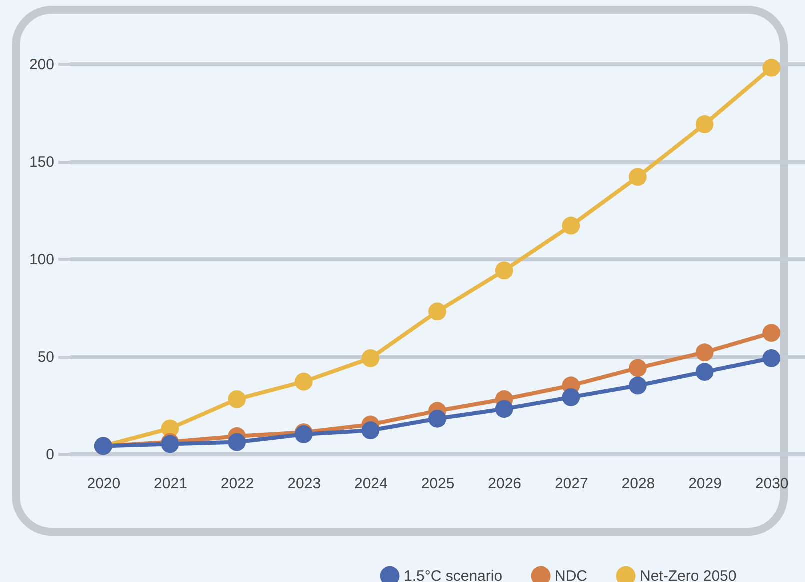 The height and width of the screenshot is (582, 805). Describe the element at coordinates (571, 484) in the screenshot. I see `x-tick-label: 2027` at that location.